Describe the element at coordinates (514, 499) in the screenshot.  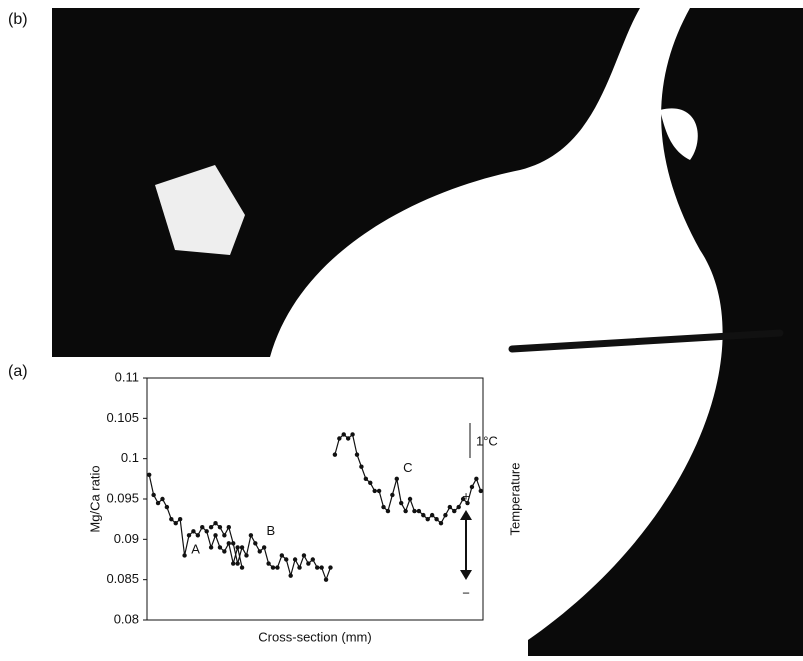
I see `right-label: Temperature` at that location.